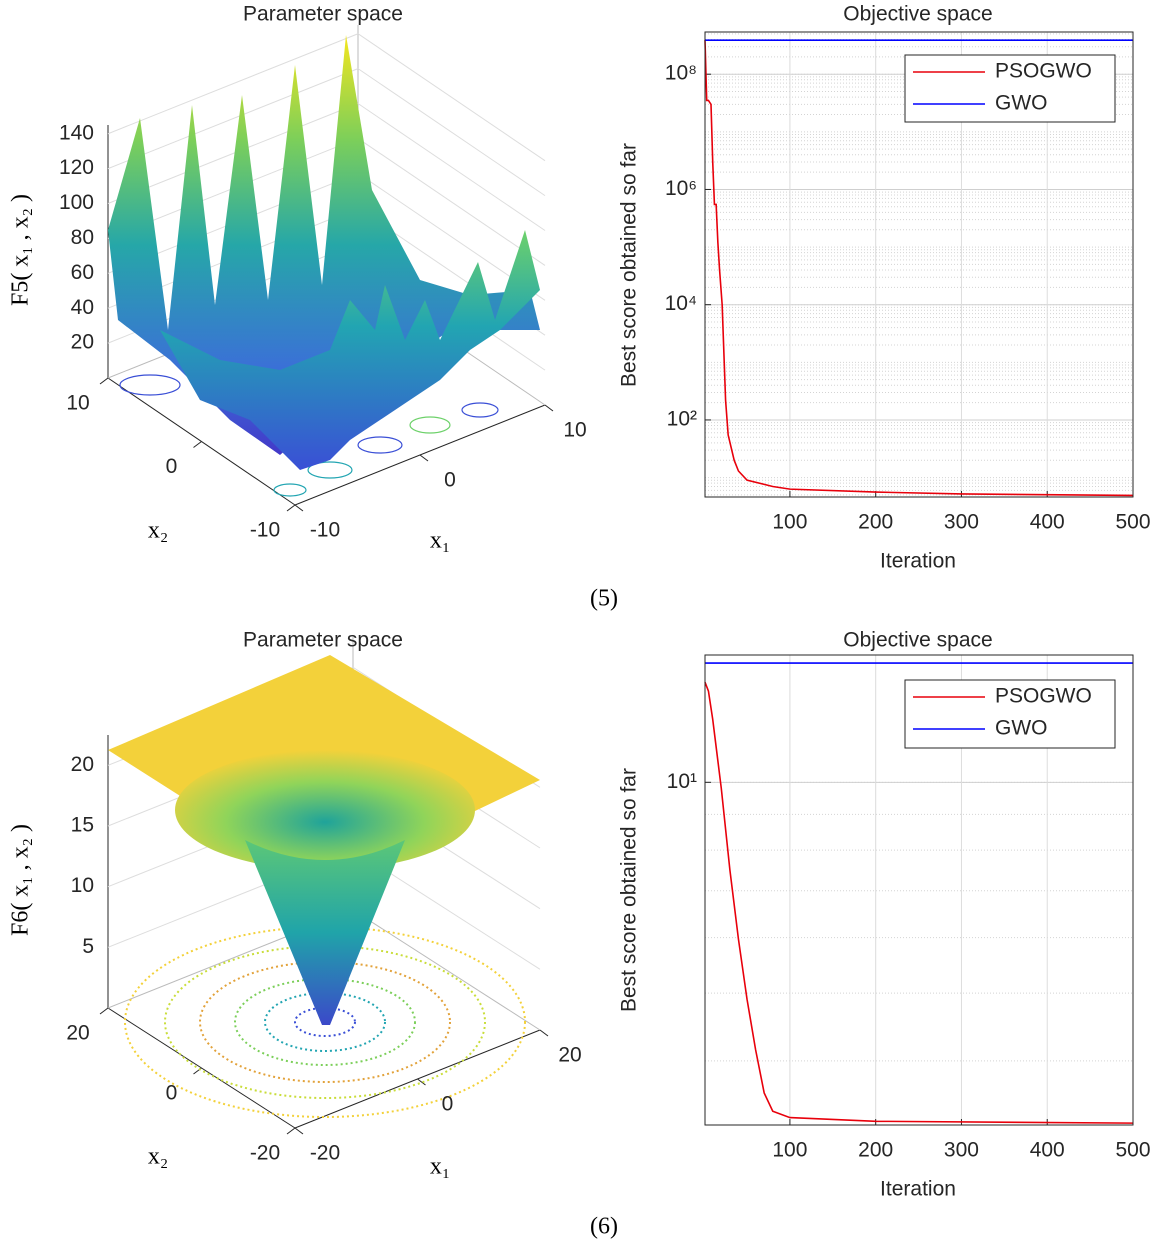  I want to click on y-tick-label: 10⁸, so click(681, 73).